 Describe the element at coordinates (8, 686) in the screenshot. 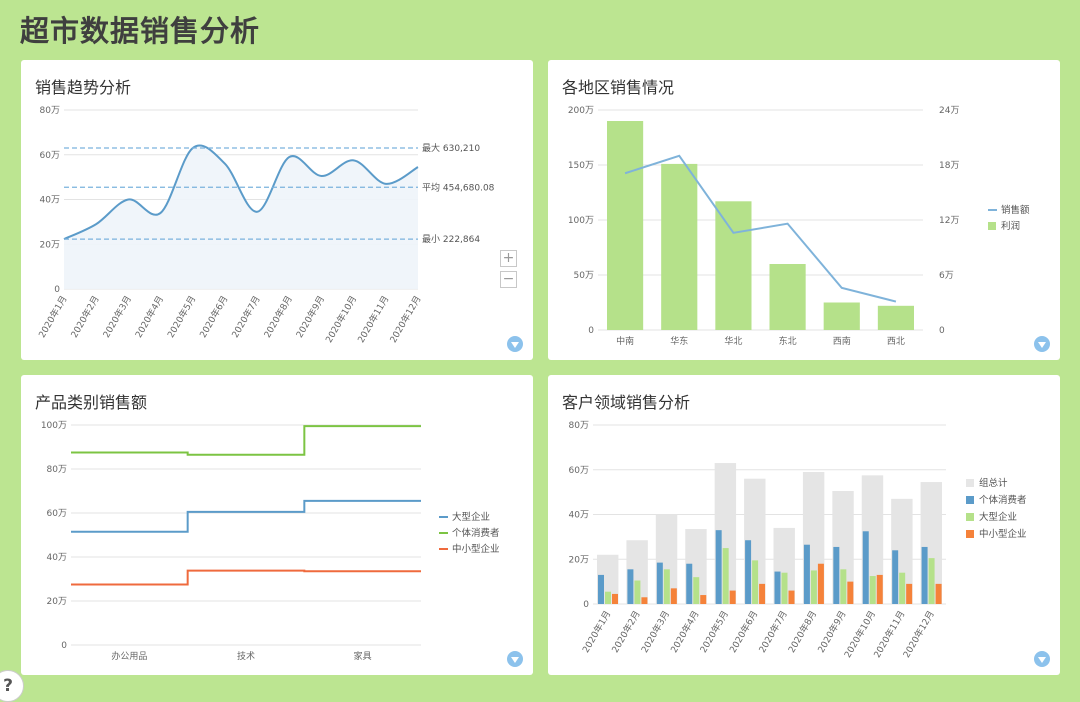

I see `question-mark-icon: ?` at that location.